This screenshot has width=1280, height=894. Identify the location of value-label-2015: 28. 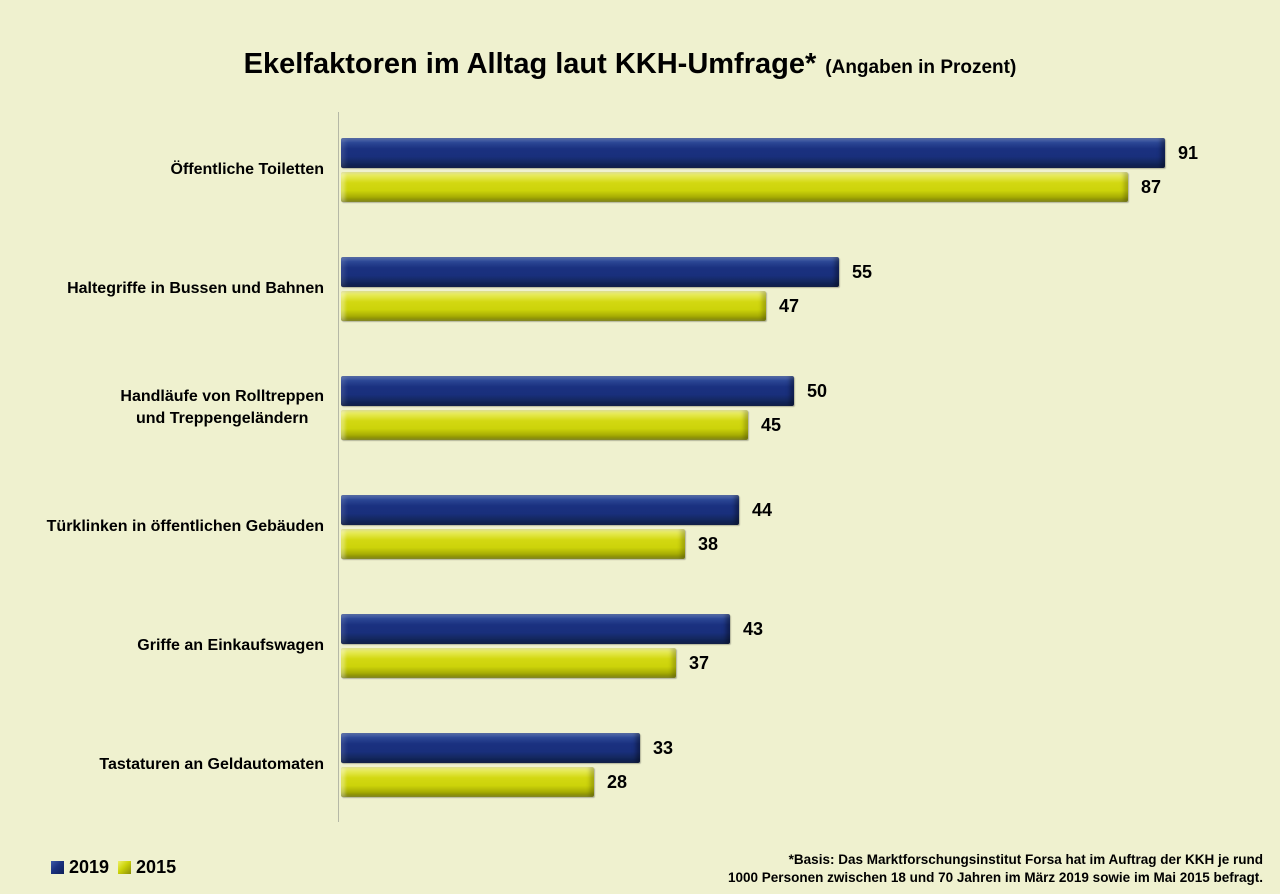
(617, 781).